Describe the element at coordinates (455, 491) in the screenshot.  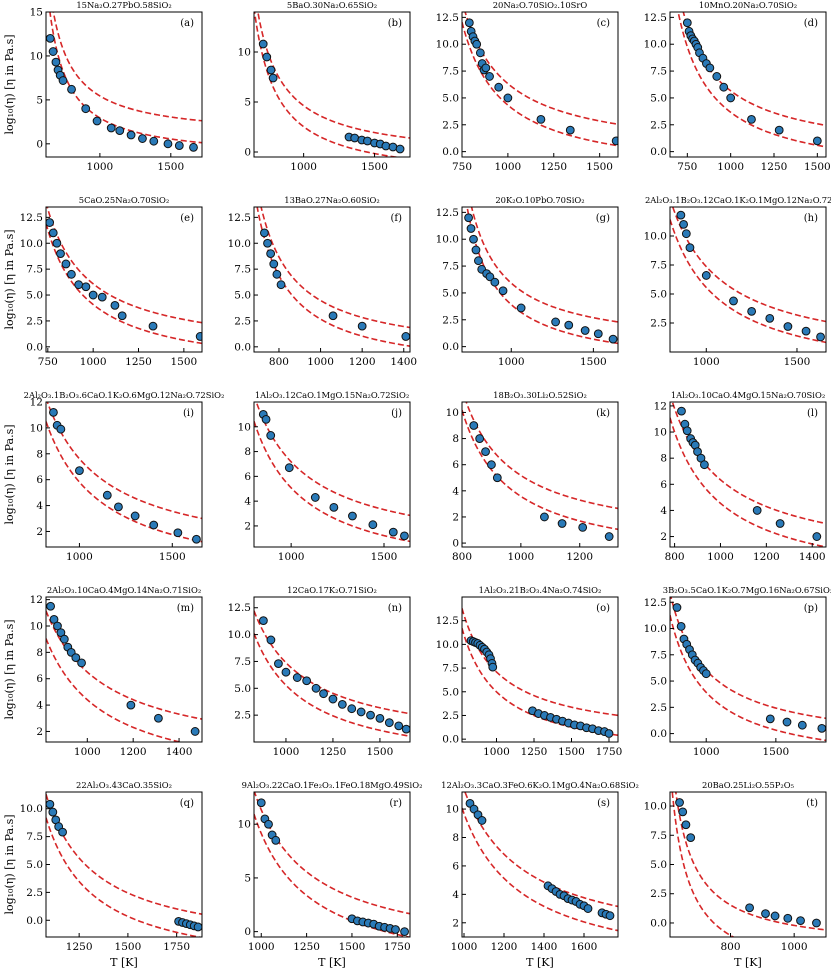
I see `y-tick-label: 4` at that location.